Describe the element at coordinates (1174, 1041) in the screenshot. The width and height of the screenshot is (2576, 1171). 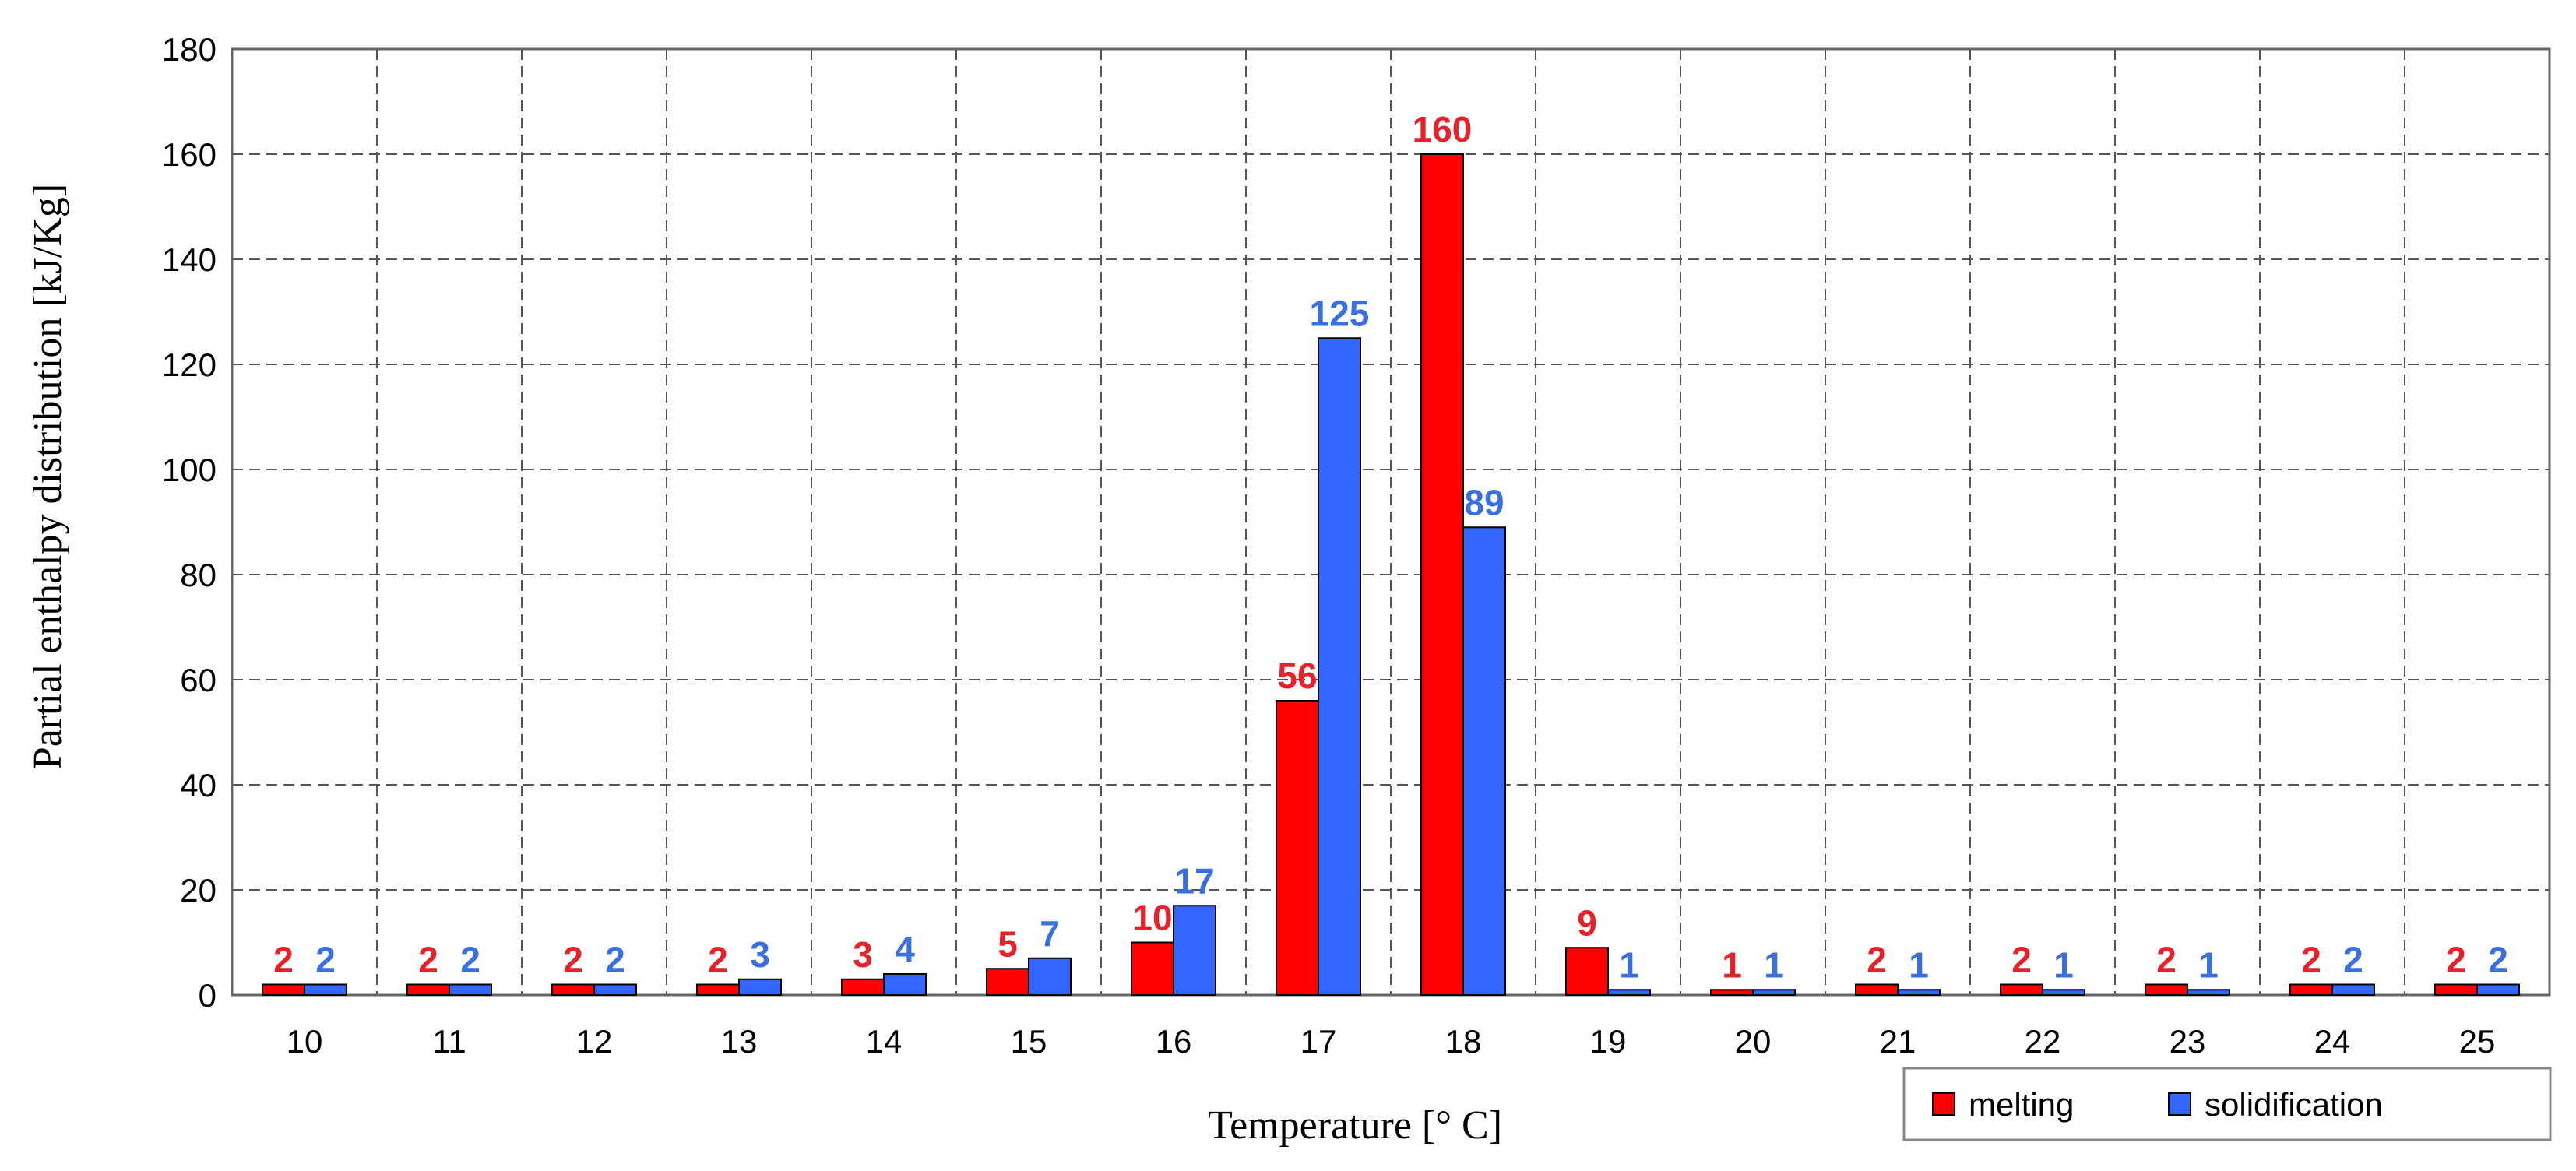
I see `x-tick-label: 16` at that location.